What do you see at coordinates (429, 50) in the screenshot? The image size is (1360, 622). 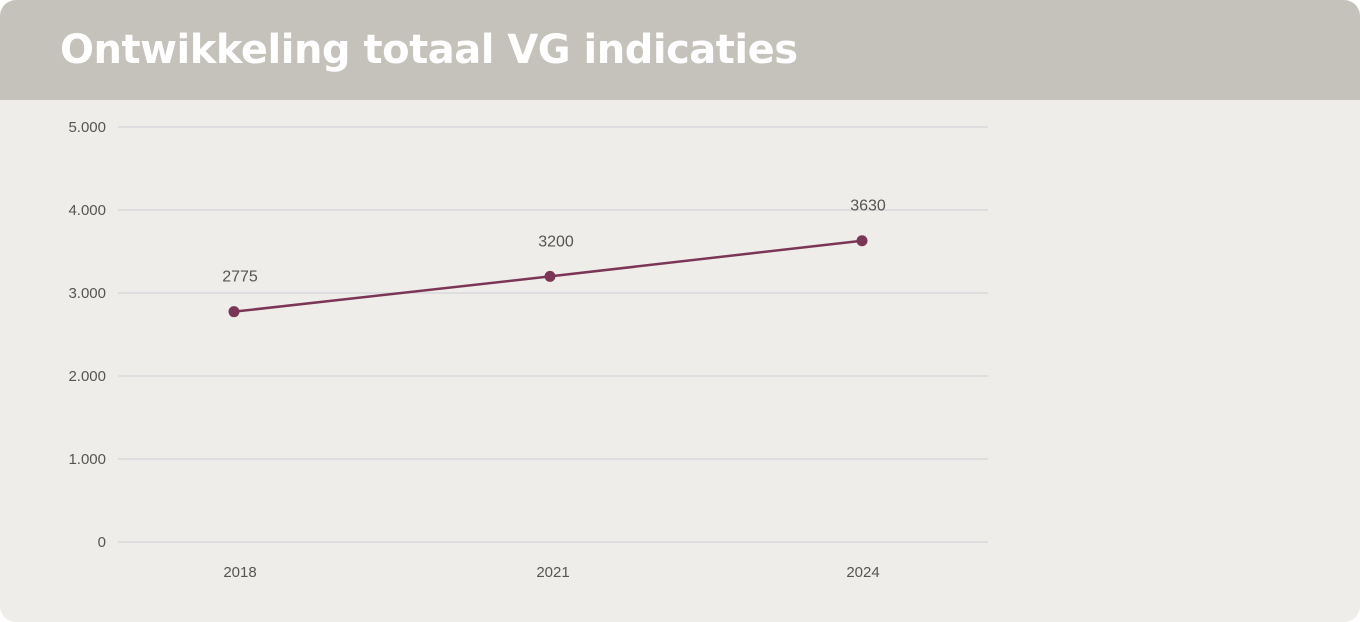 I see `chart-title: Ontwikkeling totaal VG indicaties` at bounding box center [429, 50].